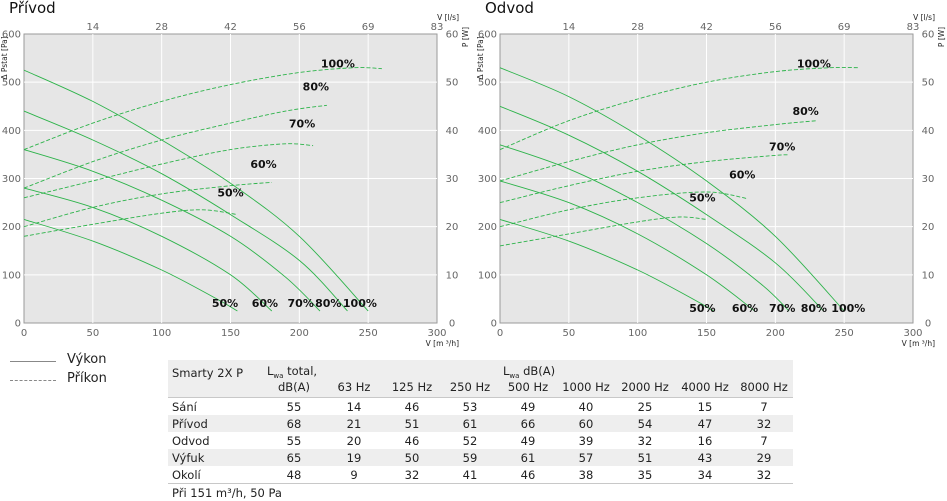  I want to click on table-cell: 29, so click(764, 457).